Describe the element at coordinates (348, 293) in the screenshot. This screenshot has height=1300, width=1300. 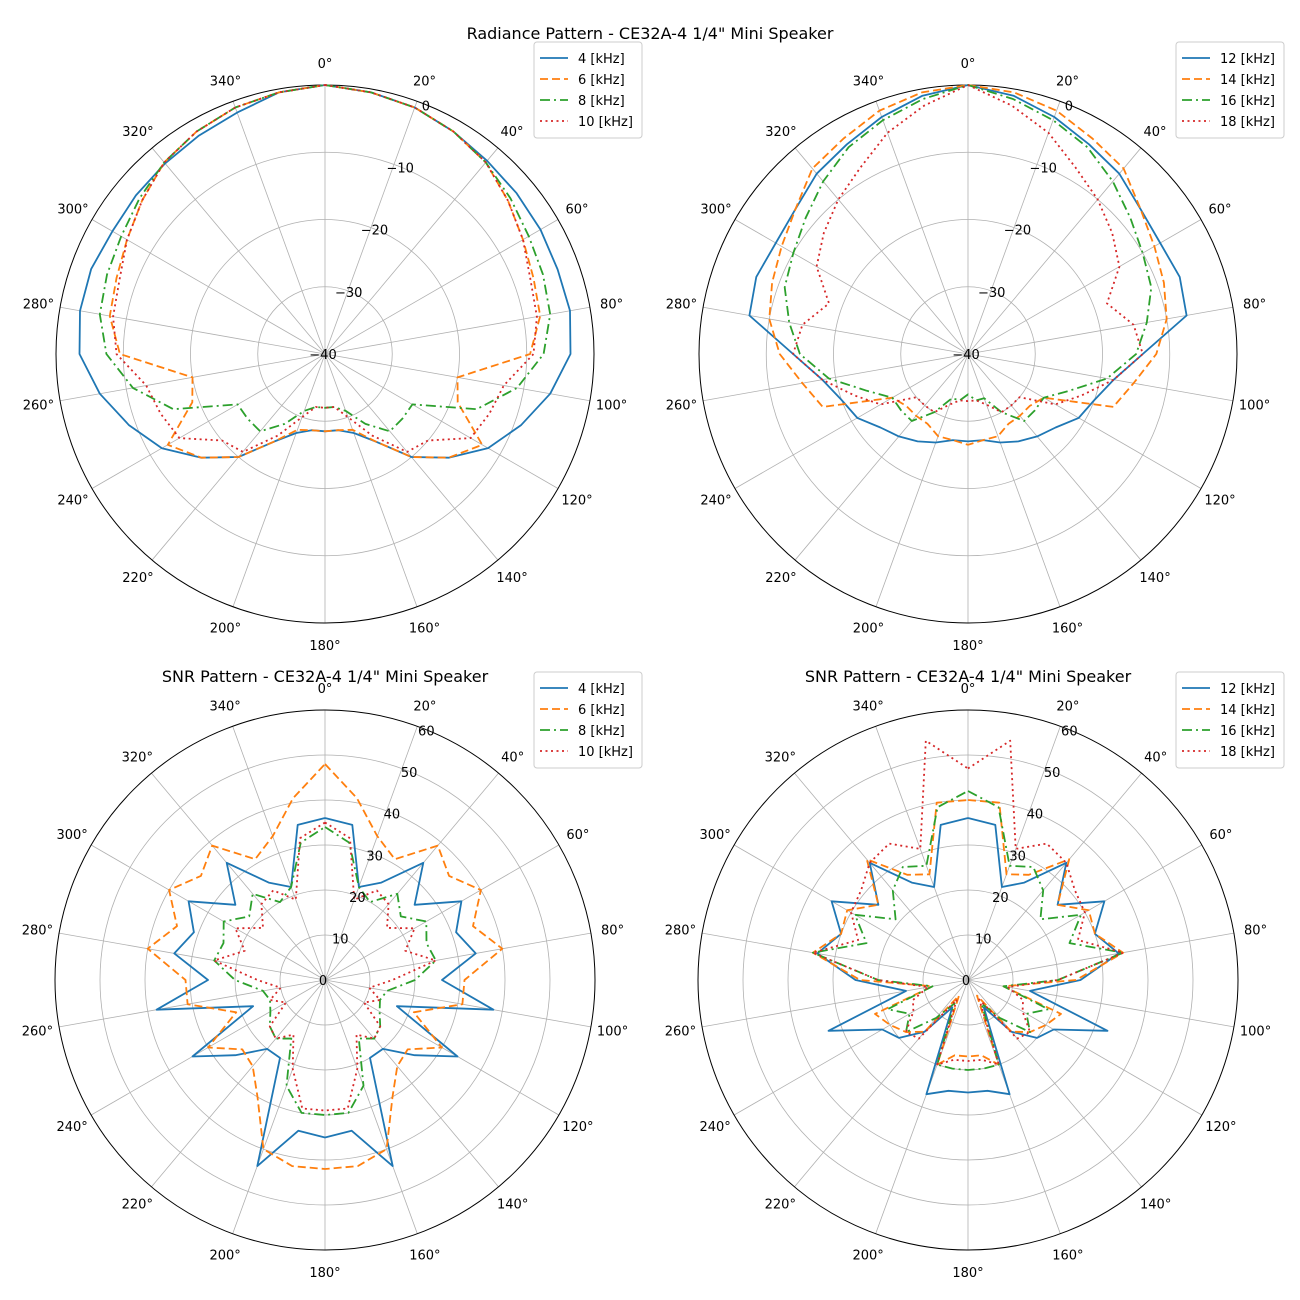
I see `r-tick-label: −30` at that location.